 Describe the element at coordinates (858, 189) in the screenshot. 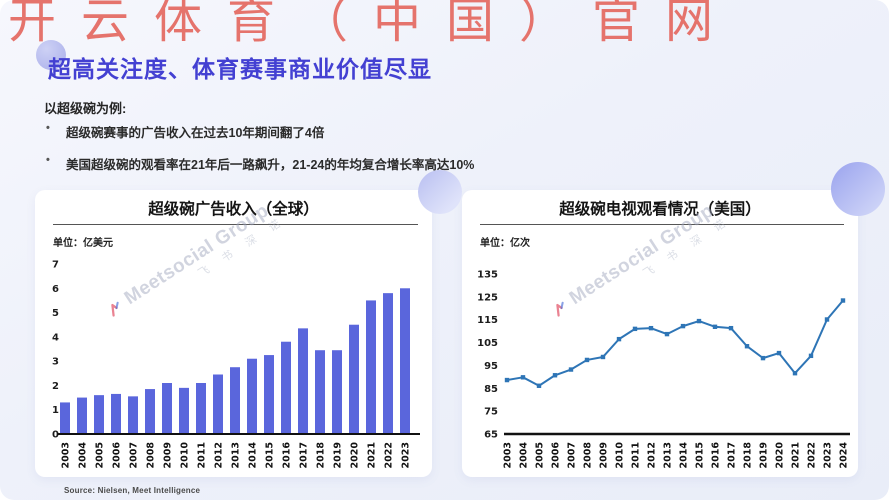

I see `decorative-circle-right` at that location.